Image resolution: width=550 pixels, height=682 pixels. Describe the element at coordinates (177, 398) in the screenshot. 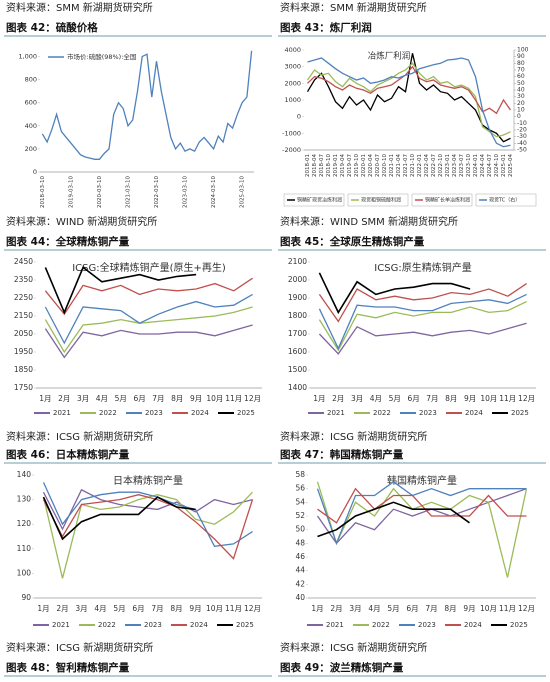

I see `x-tick-label: 8月` at that location.